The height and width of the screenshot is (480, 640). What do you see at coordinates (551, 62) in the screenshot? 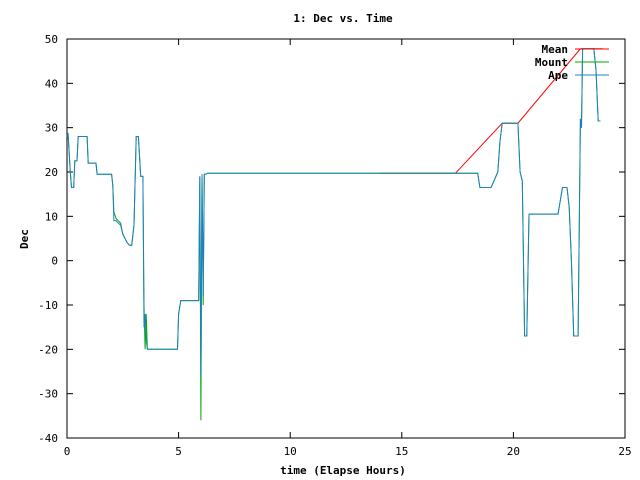
I see `legend-label-mount: Mount` at bounding box center [551, 62].